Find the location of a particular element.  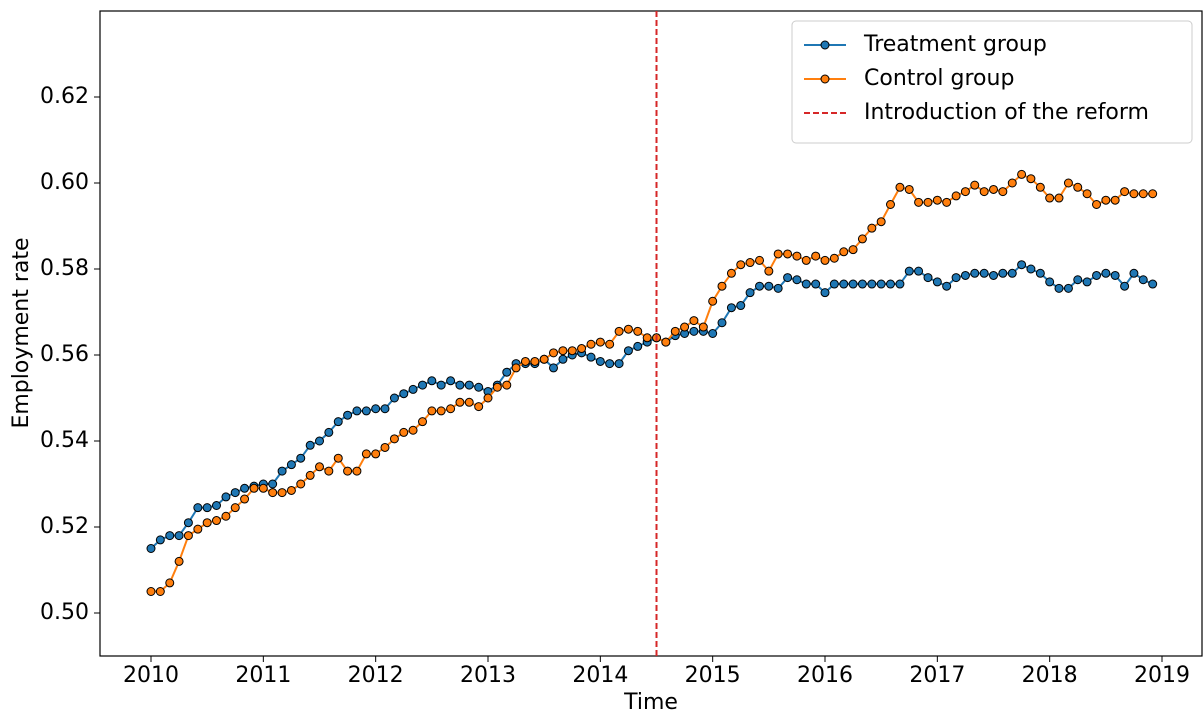

y-tick-label: 0.60 is located at coordinates (64, 182).